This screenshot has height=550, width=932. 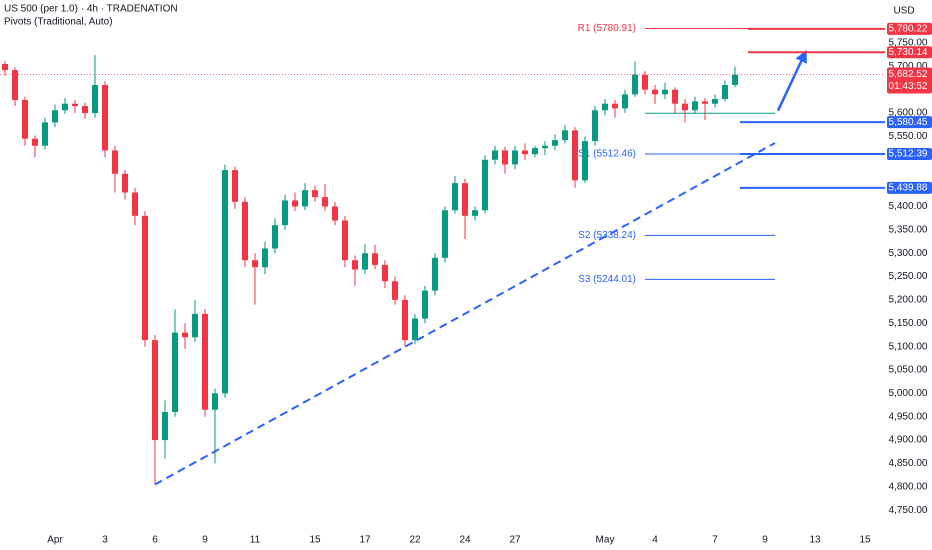 What do you see at coordinates (105, 540) in the screenshot?
I see `x-tick-label: 3` at bounding box center [105, 540].